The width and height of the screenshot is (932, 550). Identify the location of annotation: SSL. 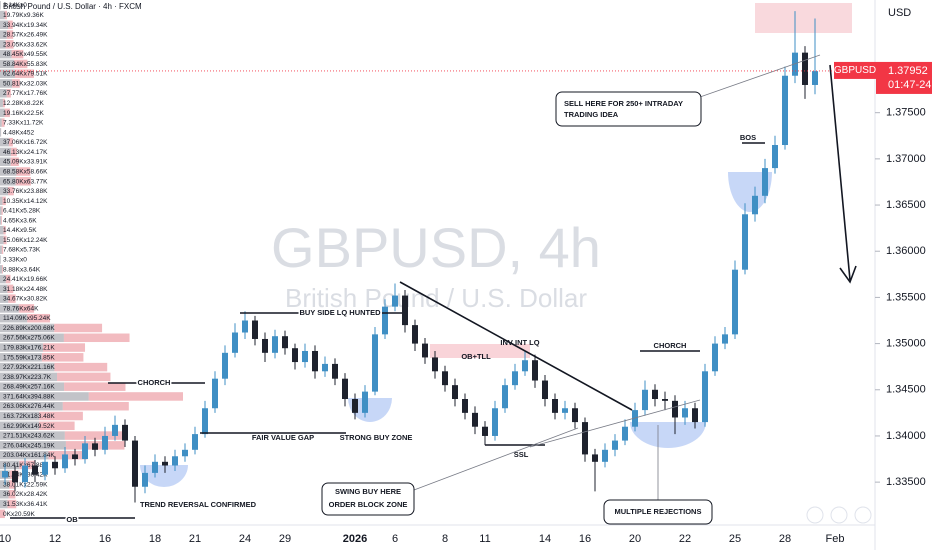
(521, 454).